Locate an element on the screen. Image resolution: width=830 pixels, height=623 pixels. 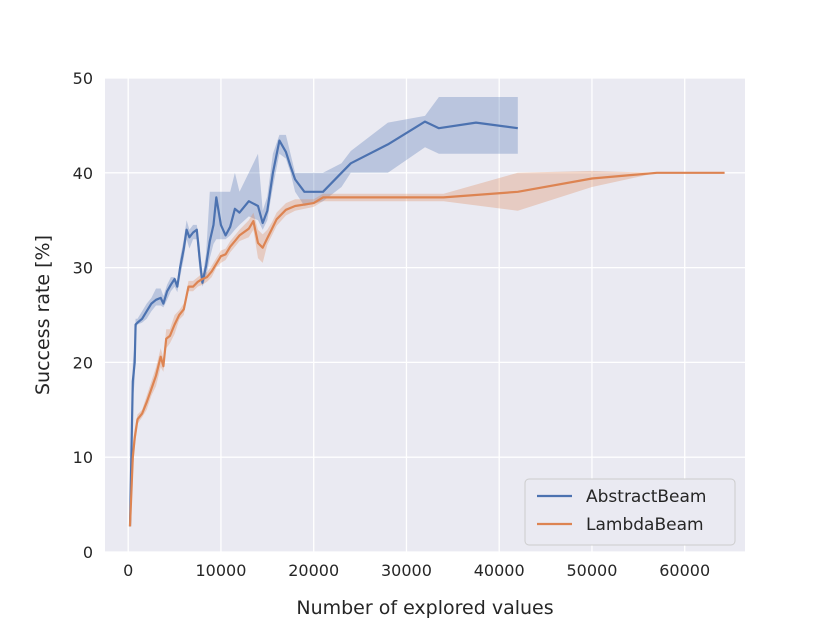
legend: AbstractBeam LambdaBeam is located at coordinates (630, 512).